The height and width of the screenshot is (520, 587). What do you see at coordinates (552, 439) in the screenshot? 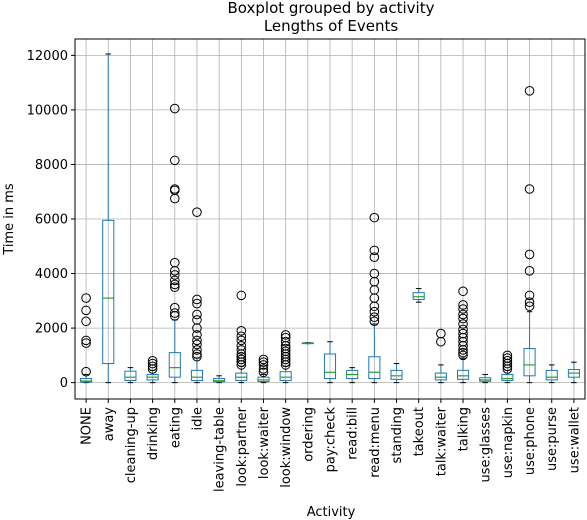
I see `x-tick-label: use:purse` at bounding box center [552, 439].